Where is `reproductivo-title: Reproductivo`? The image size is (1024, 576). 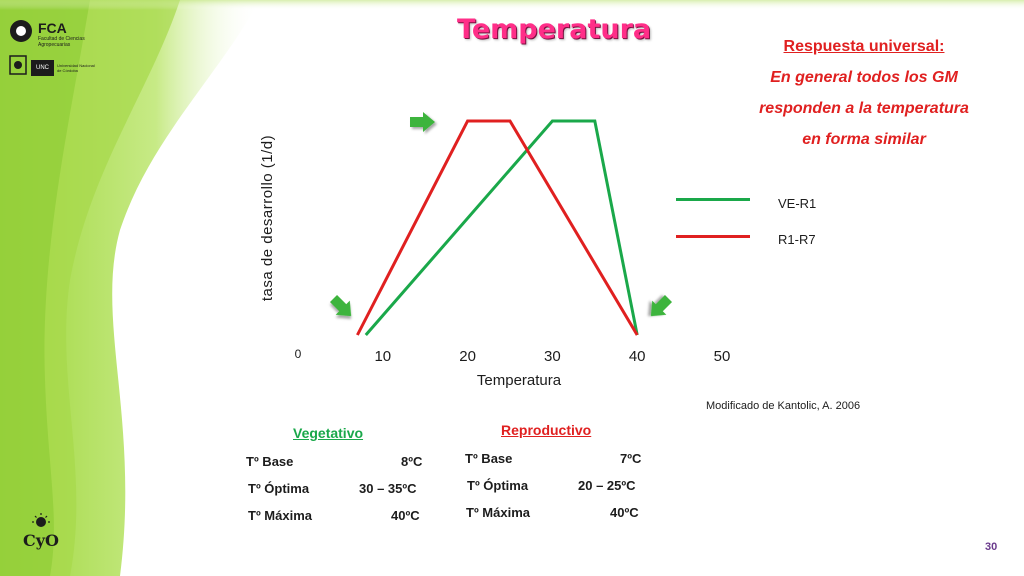 reproductivo-title: Reproductivo is located at coordinates (546, 430).